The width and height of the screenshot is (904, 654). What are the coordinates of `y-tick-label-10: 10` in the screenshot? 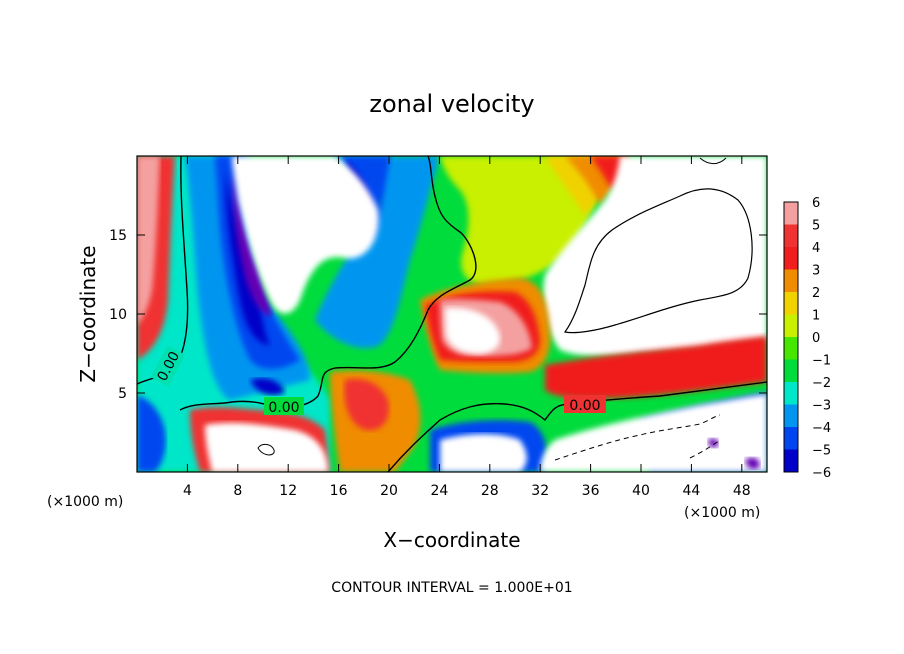 It's located at (118, 315).